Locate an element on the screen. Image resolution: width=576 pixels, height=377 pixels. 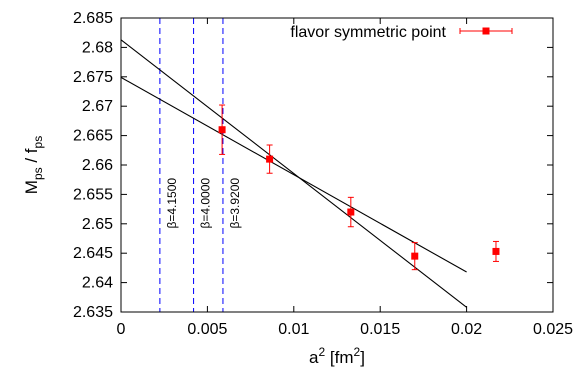
y-tick-label: 2.675 is located at coordinates (93, 77).